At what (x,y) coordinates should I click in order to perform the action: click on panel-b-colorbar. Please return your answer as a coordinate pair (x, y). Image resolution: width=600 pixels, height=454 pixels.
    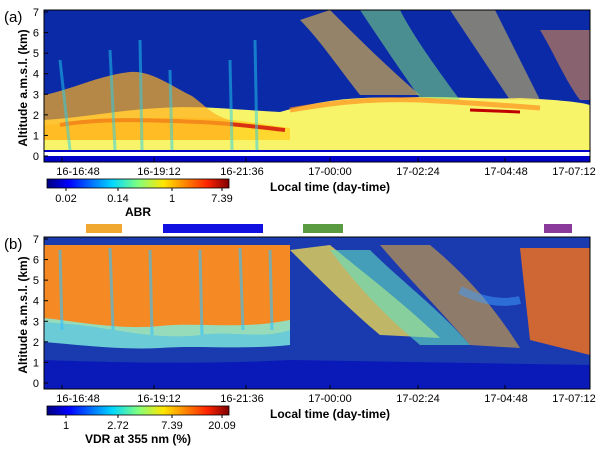
    Looking at the image, I should click on (138, 410).